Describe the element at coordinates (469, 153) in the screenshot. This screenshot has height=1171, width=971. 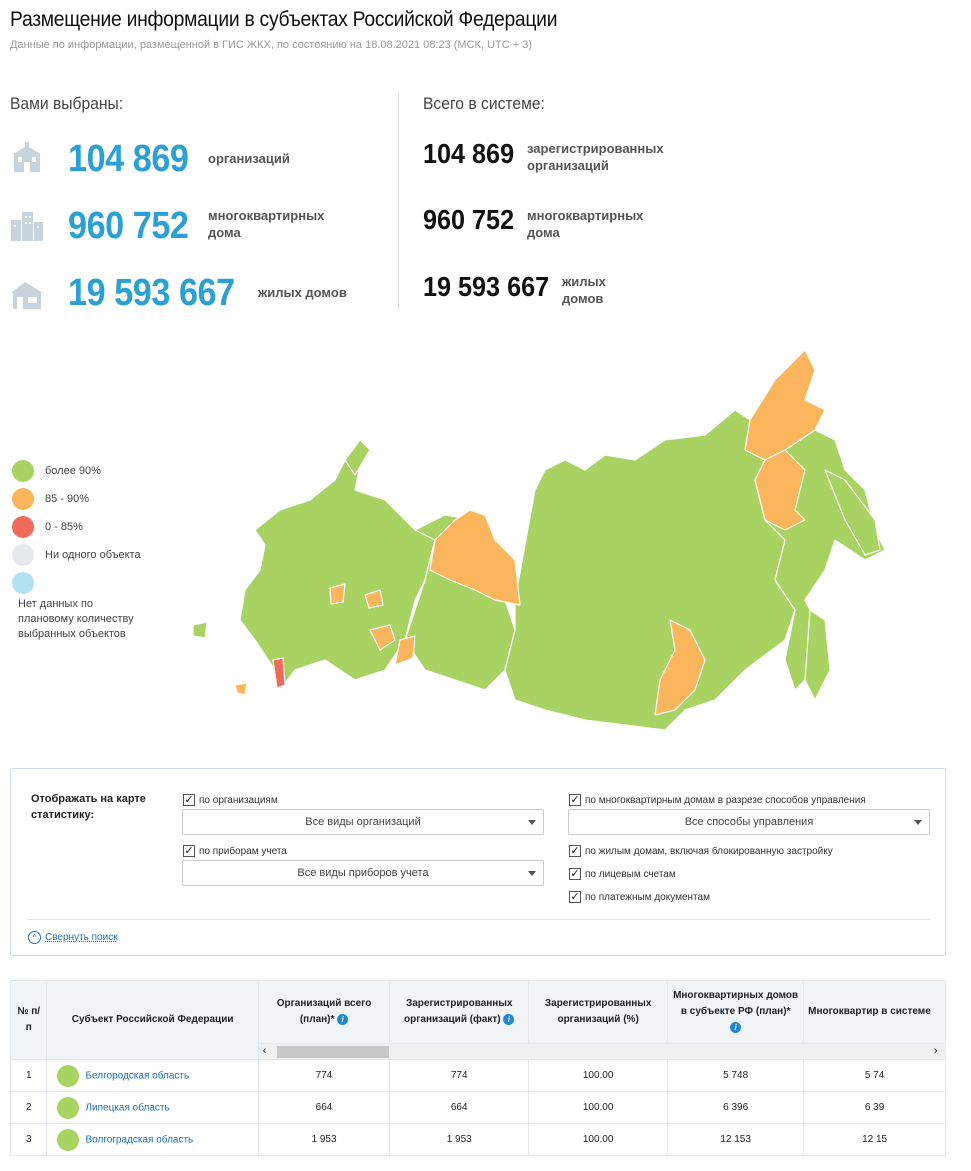
I see `total-orgs-count: 104 869` at that location.